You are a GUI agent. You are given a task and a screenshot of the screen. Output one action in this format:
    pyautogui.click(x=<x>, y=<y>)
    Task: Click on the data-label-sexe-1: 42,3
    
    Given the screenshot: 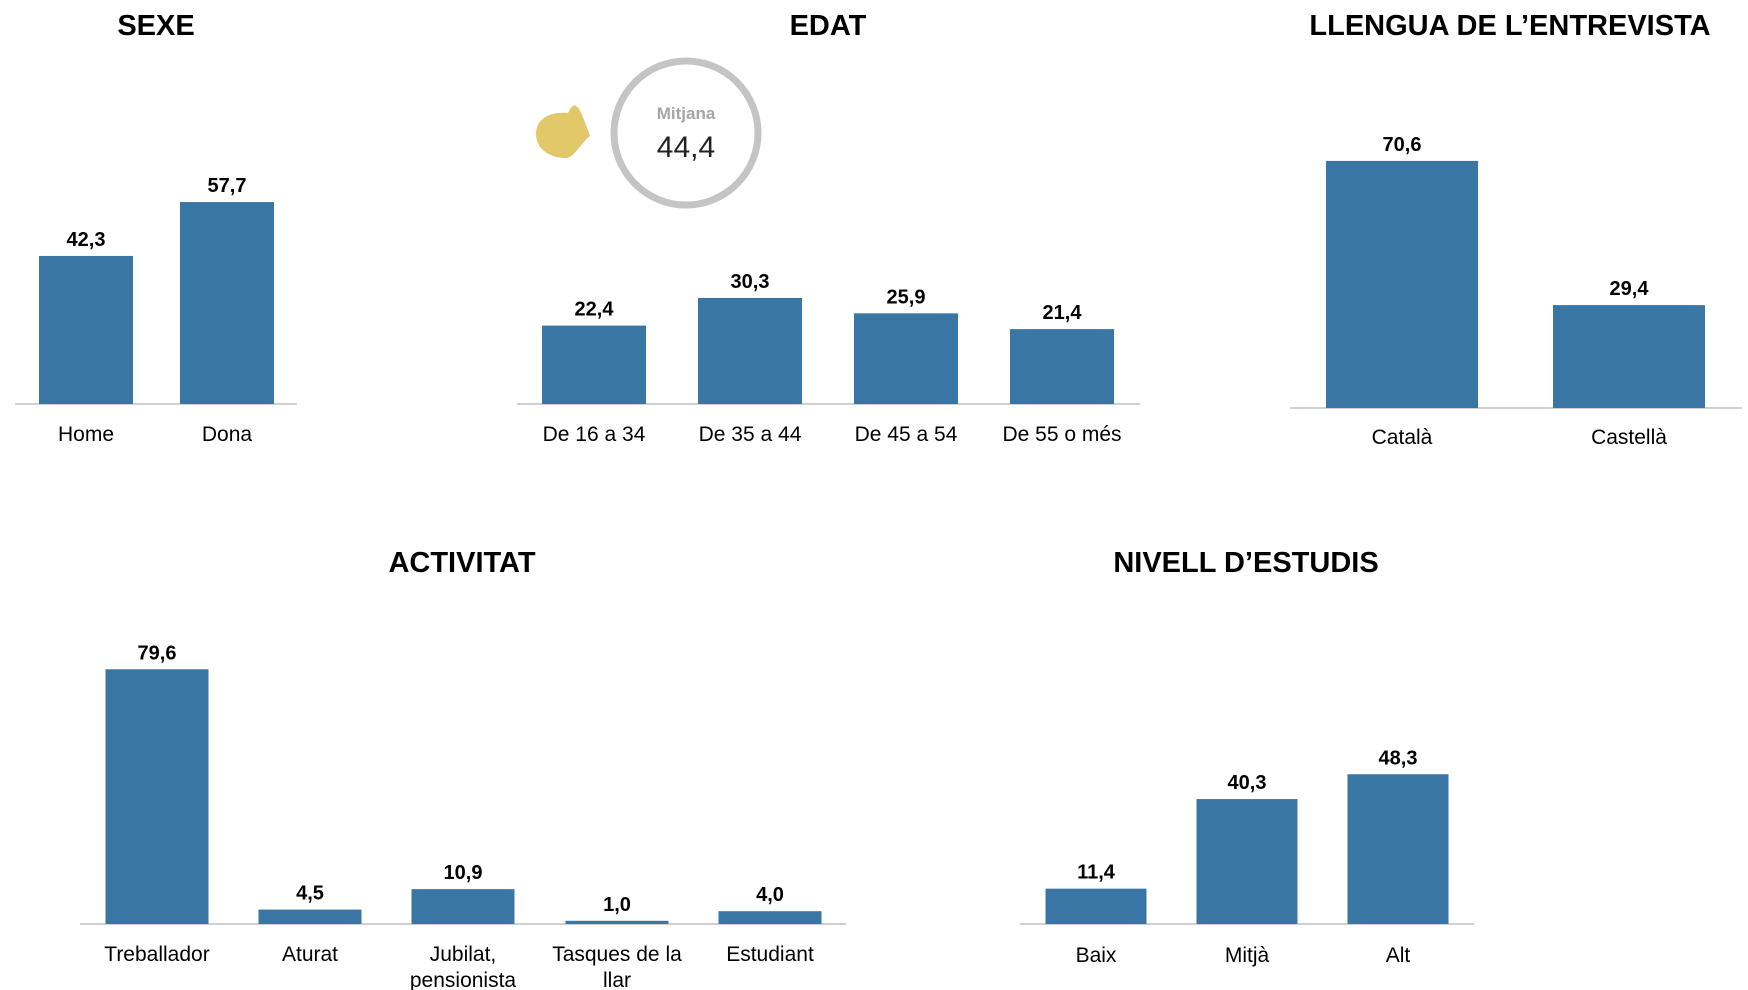 What is the action you would take?
    pyautogui.click(x=86, y=240)
    